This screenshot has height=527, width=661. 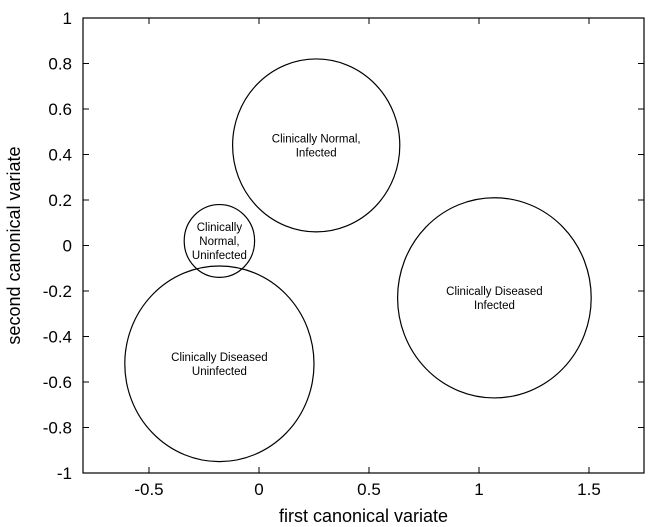 I want to click on y-tick-label: 0.4, so click(x=60, y=155).